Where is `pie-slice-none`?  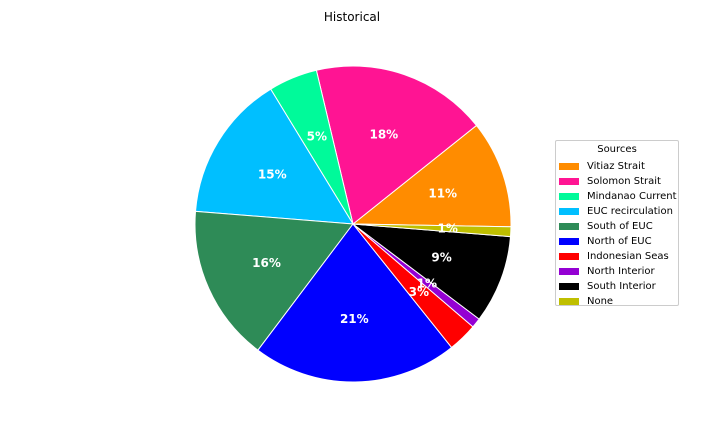 pie-slice-none is located at coordinates (432, 230).